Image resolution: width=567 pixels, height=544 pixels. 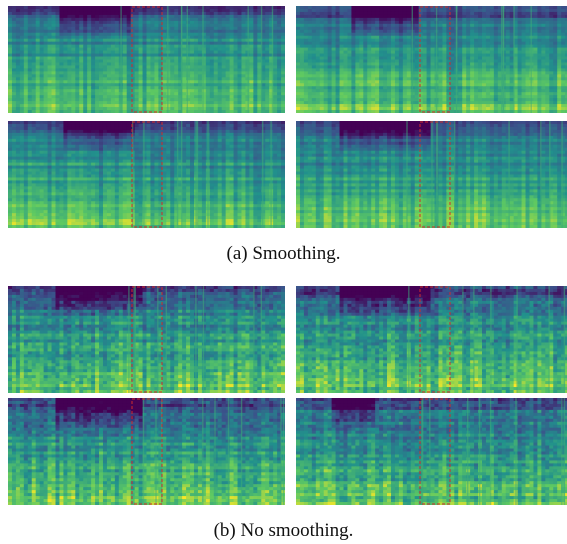 I want to click on caption-a: (a) Smoothing., so click(x=283, y=254).